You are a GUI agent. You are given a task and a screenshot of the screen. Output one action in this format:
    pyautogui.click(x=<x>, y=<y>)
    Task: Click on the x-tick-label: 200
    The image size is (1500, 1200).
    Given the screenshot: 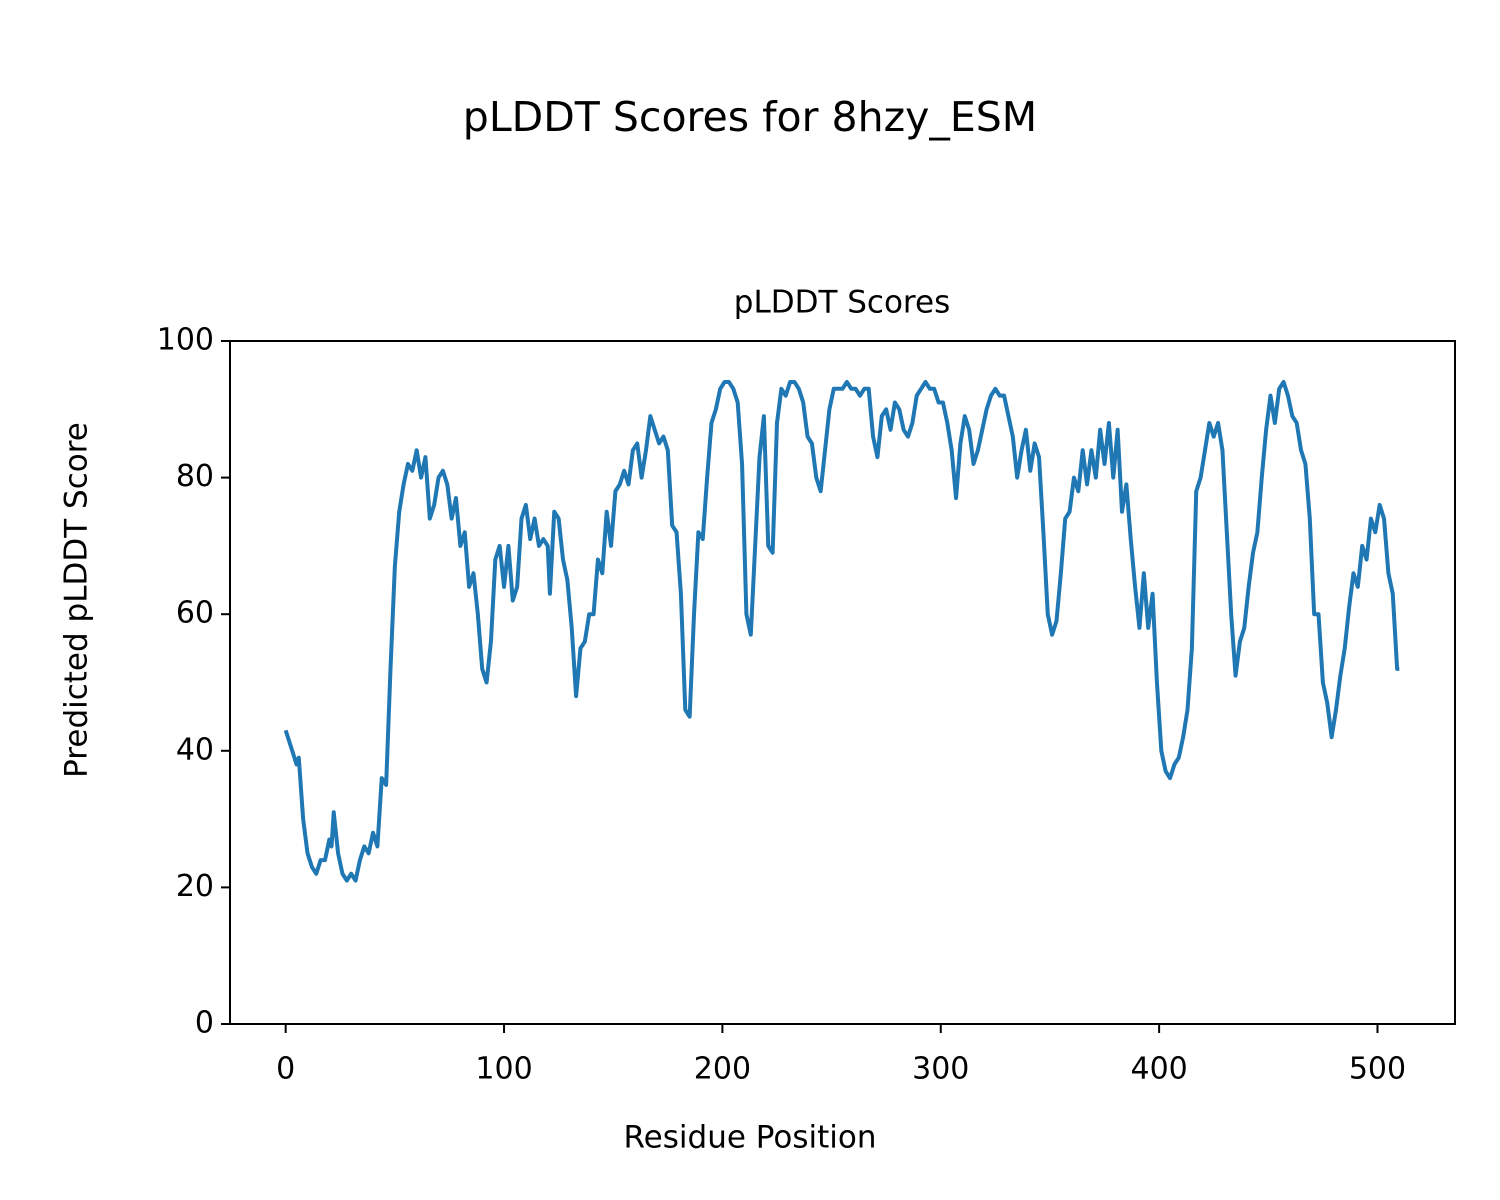 What is the action you would take?
    pyautogui.click(x=722, y=1069)
    